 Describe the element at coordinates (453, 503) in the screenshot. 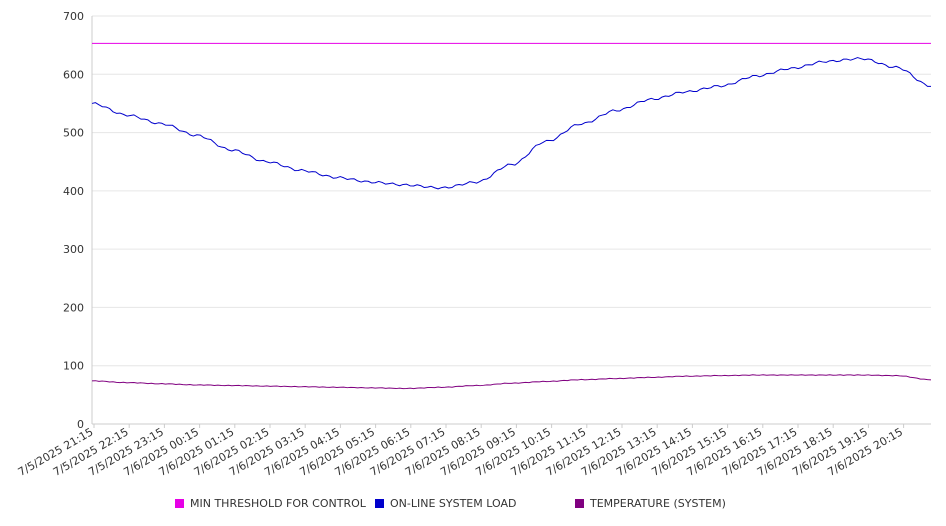

I see `legend-label-system-load: ON-LINE SYSTEM LOAD` at that location.